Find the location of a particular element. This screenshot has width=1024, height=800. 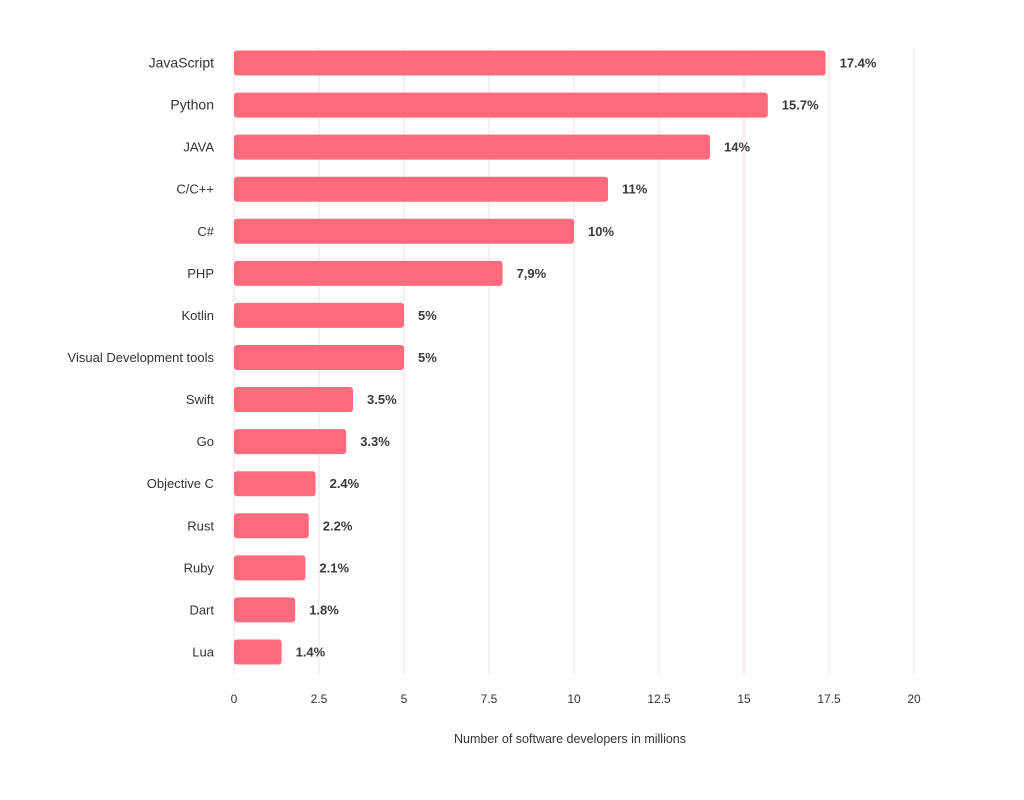

bar-value-label: 10% is located at coordinates (601, 231).